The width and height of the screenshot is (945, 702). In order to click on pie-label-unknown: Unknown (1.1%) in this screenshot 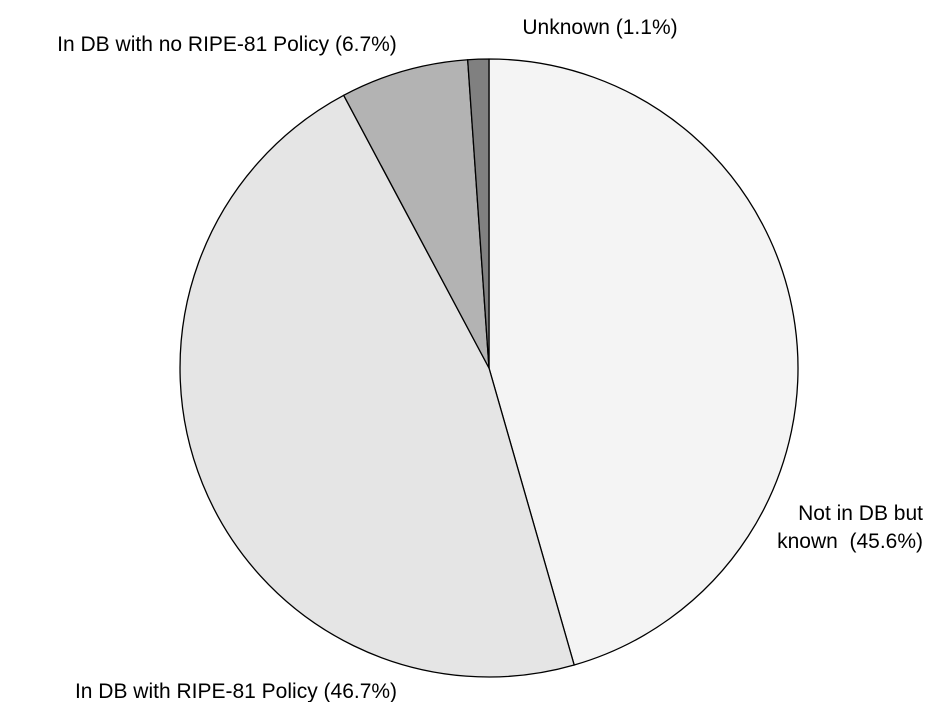, I will do `click(599, 27)`.